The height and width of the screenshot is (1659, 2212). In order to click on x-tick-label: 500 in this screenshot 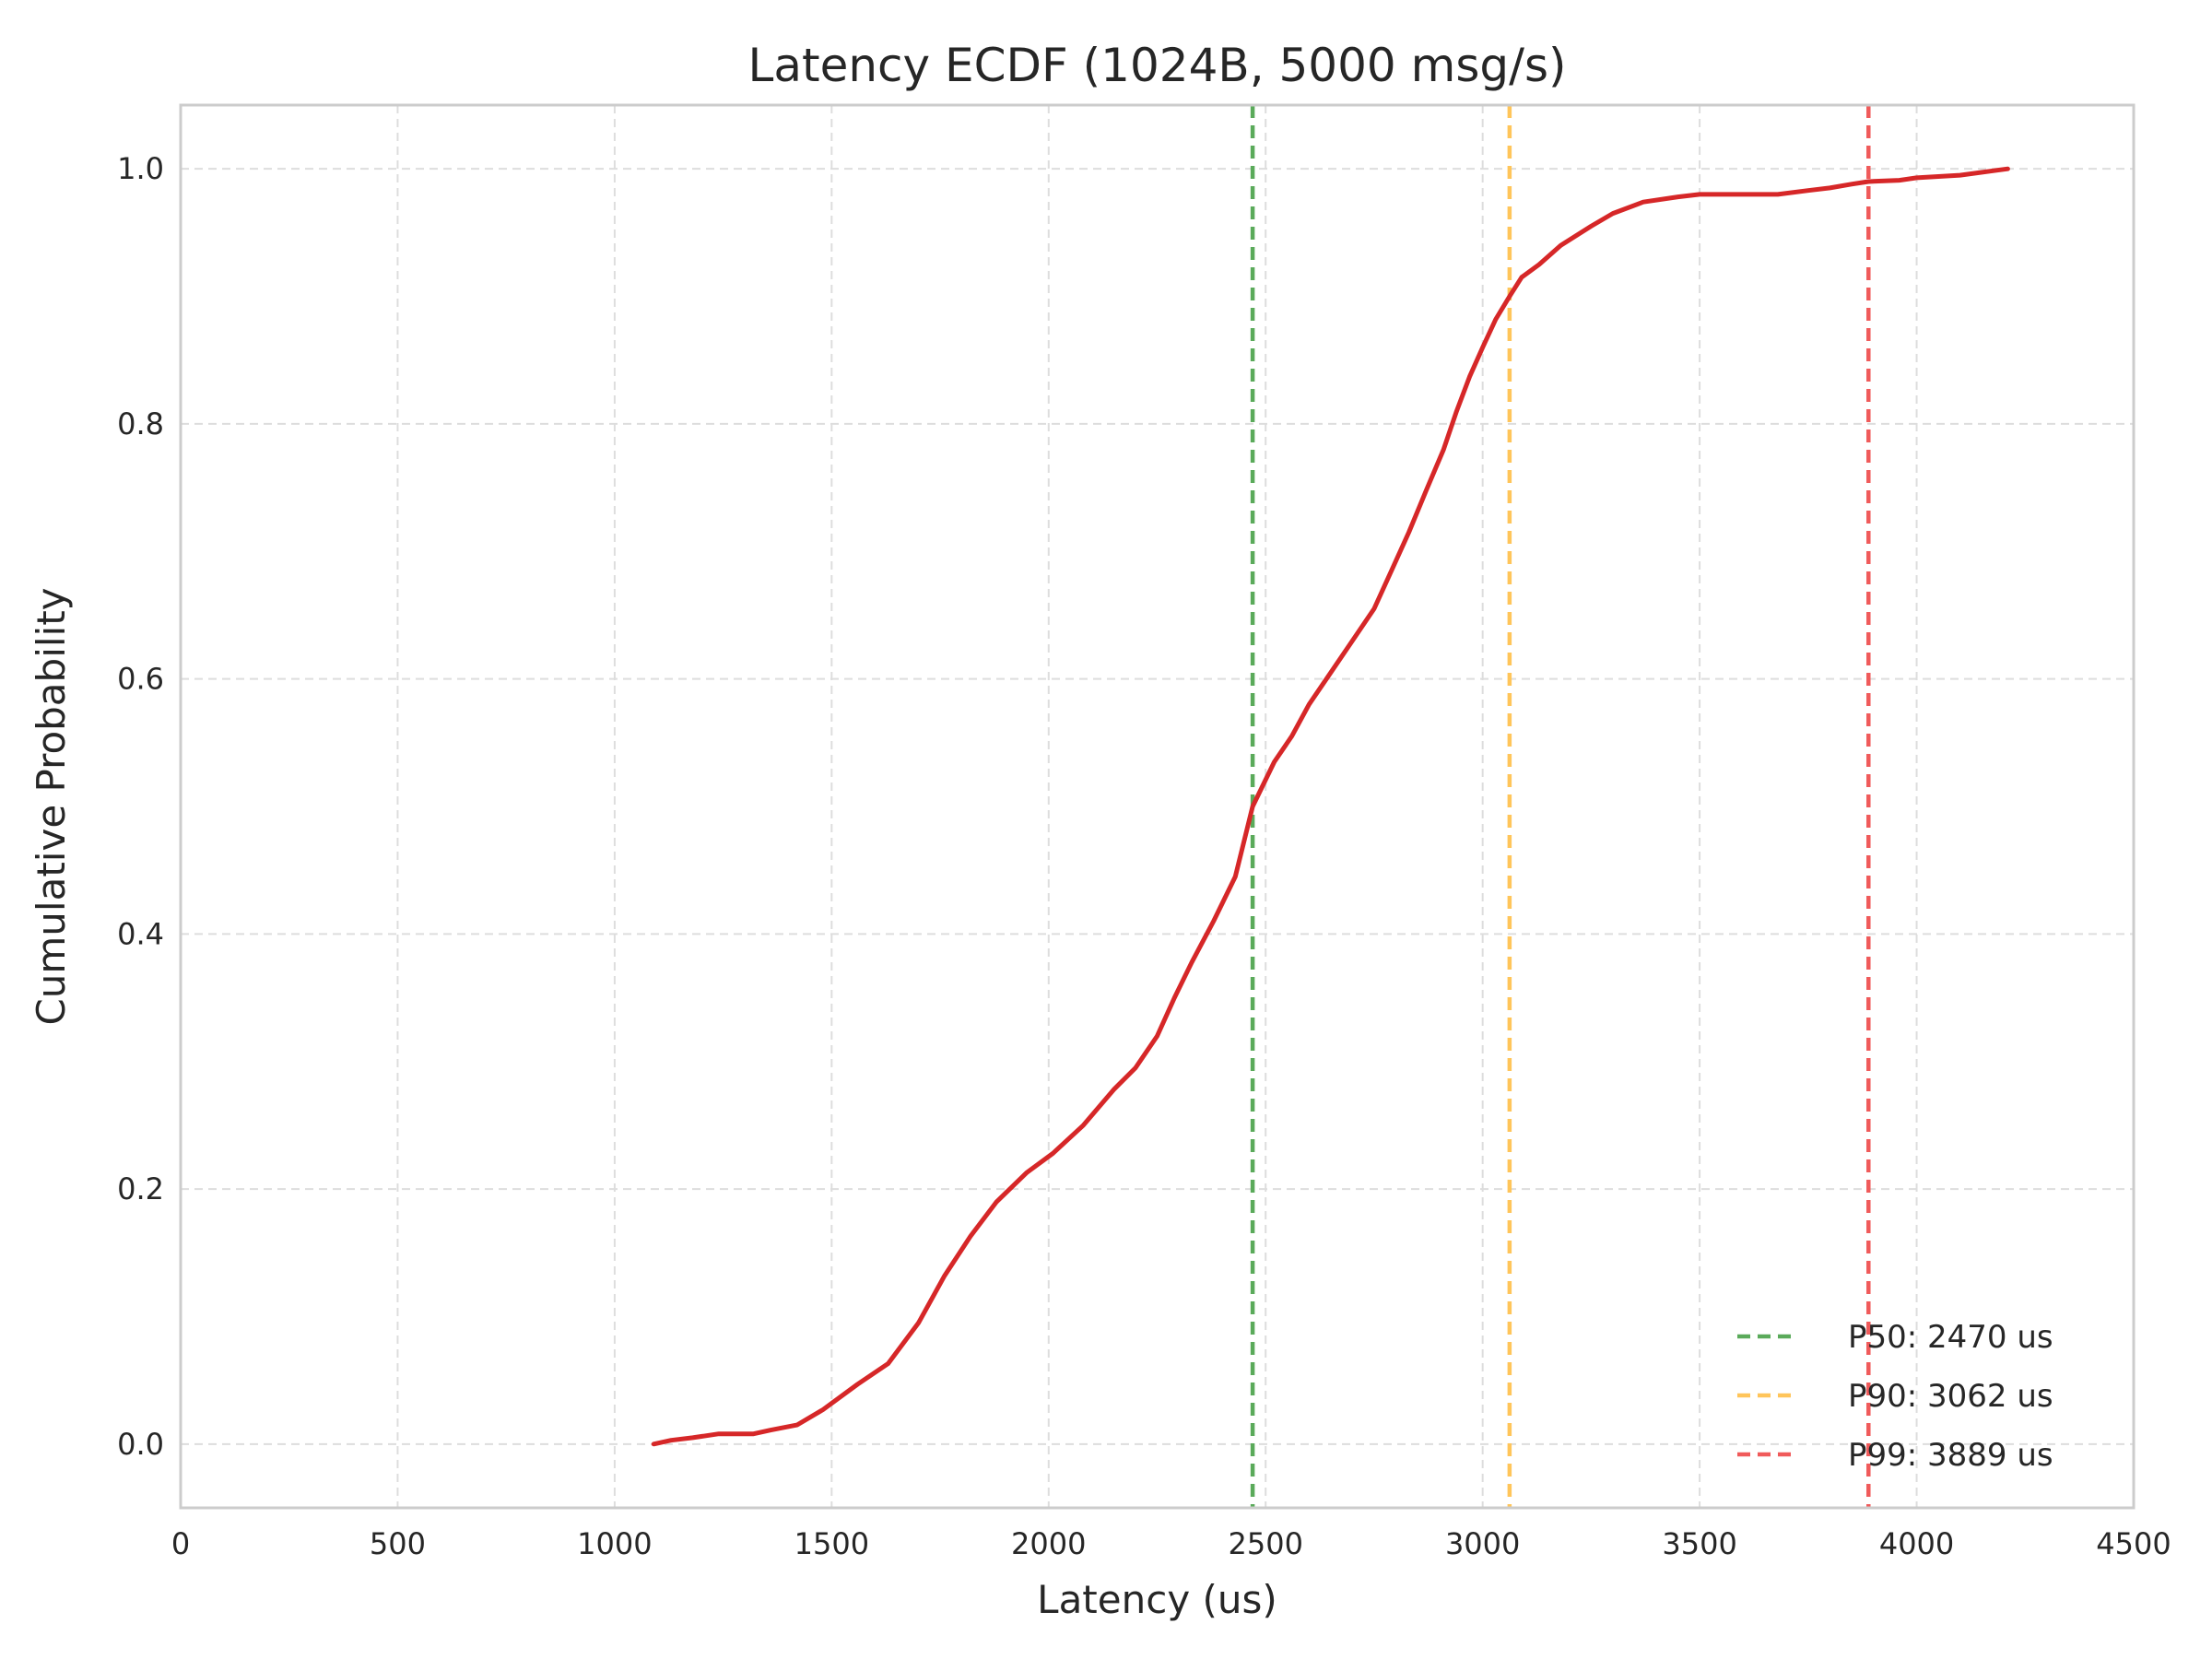, I will do `click(398, 1543)`.